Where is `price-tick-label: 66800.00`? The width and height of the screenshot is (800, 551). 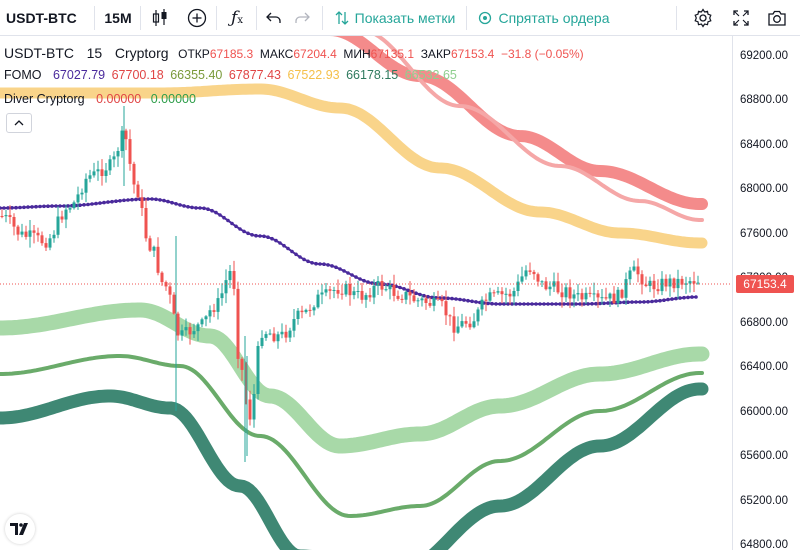 price-tick-label: 66800.00 is located at coordinates (764, 323).